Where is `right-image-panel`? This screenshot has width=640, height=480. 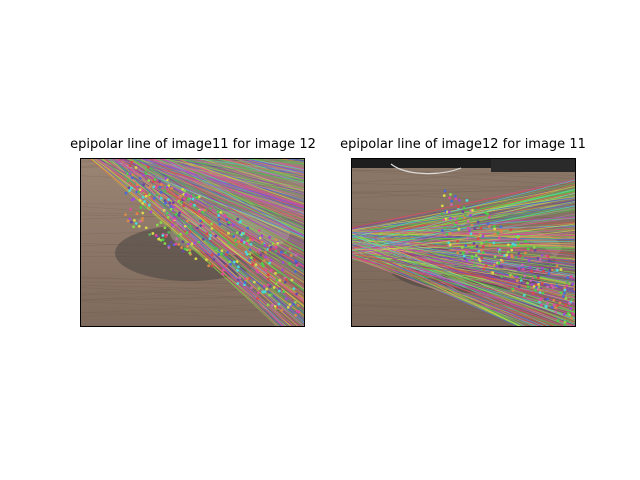
right-image-panel is located at coordinates (463, 242).